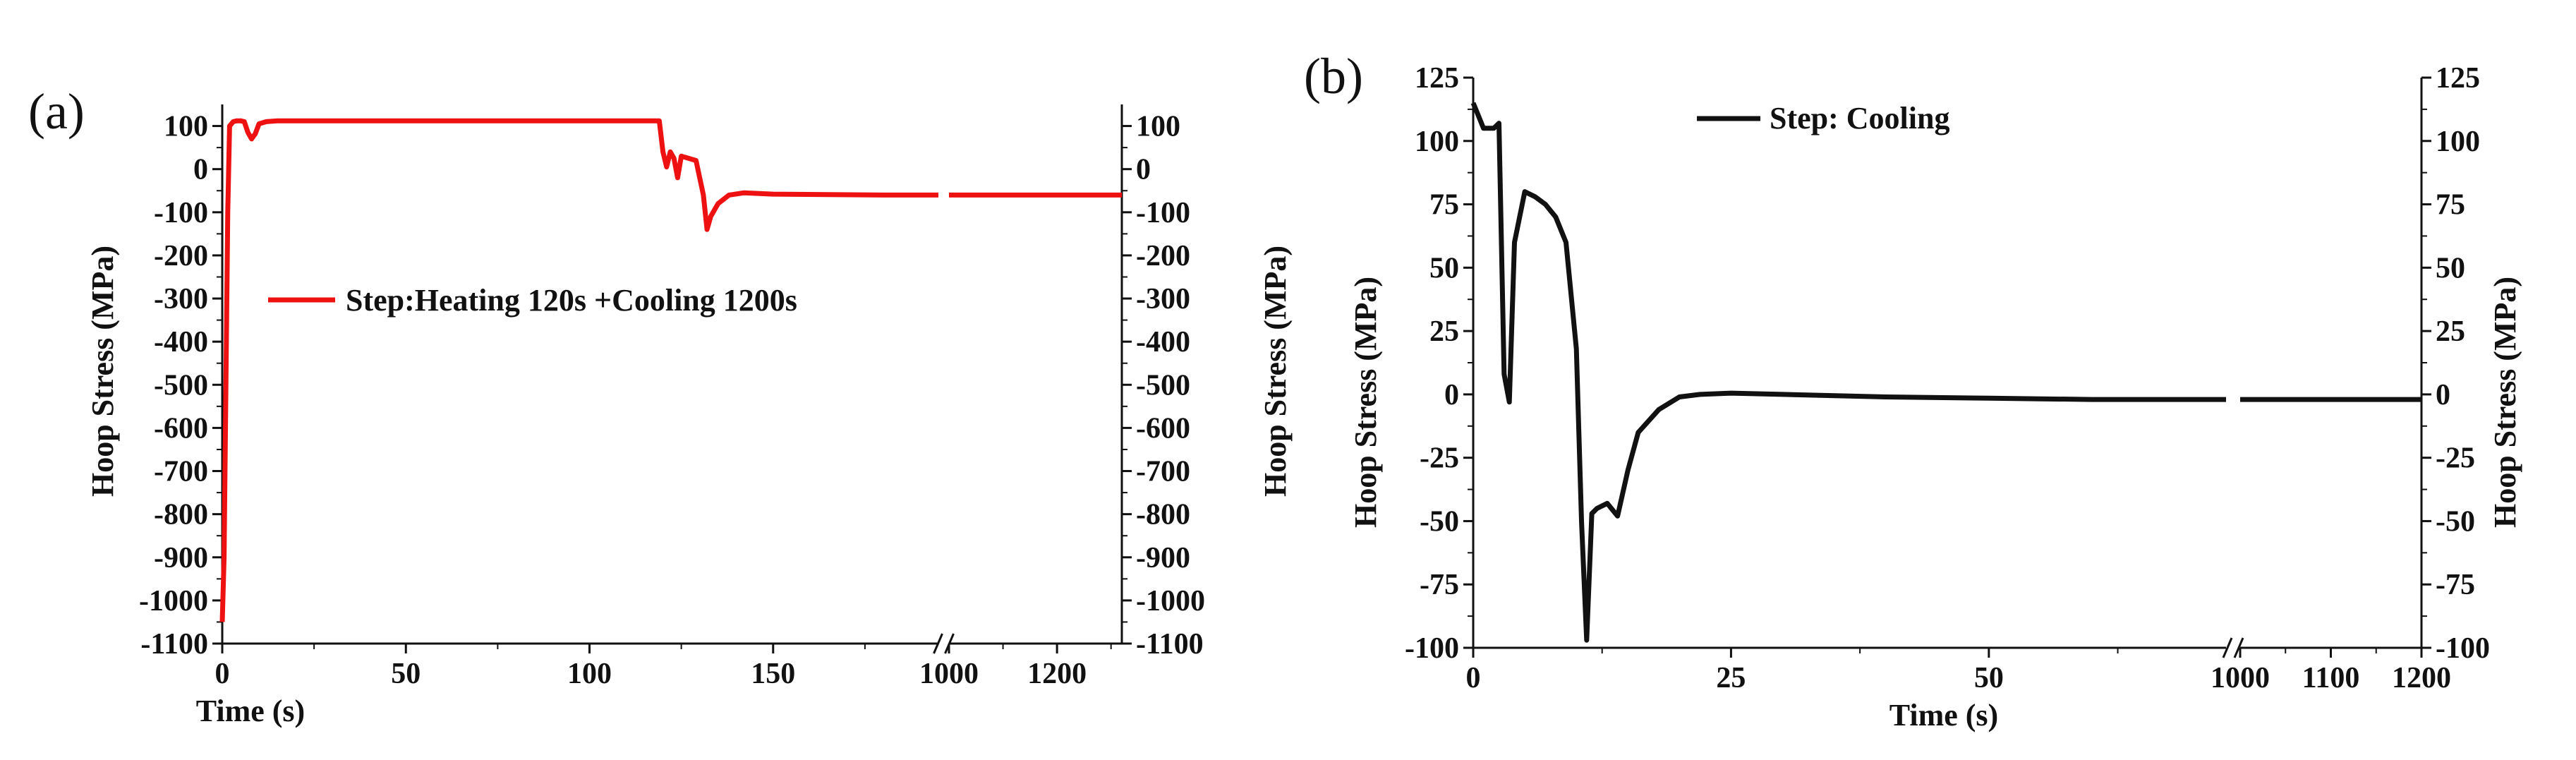 The height and width of the screenshot is (760, 2576). What do you see at coordinates (590, 674) in the screenshot?
I see `x-tick-label: 100` at bounding box center [590, 674].